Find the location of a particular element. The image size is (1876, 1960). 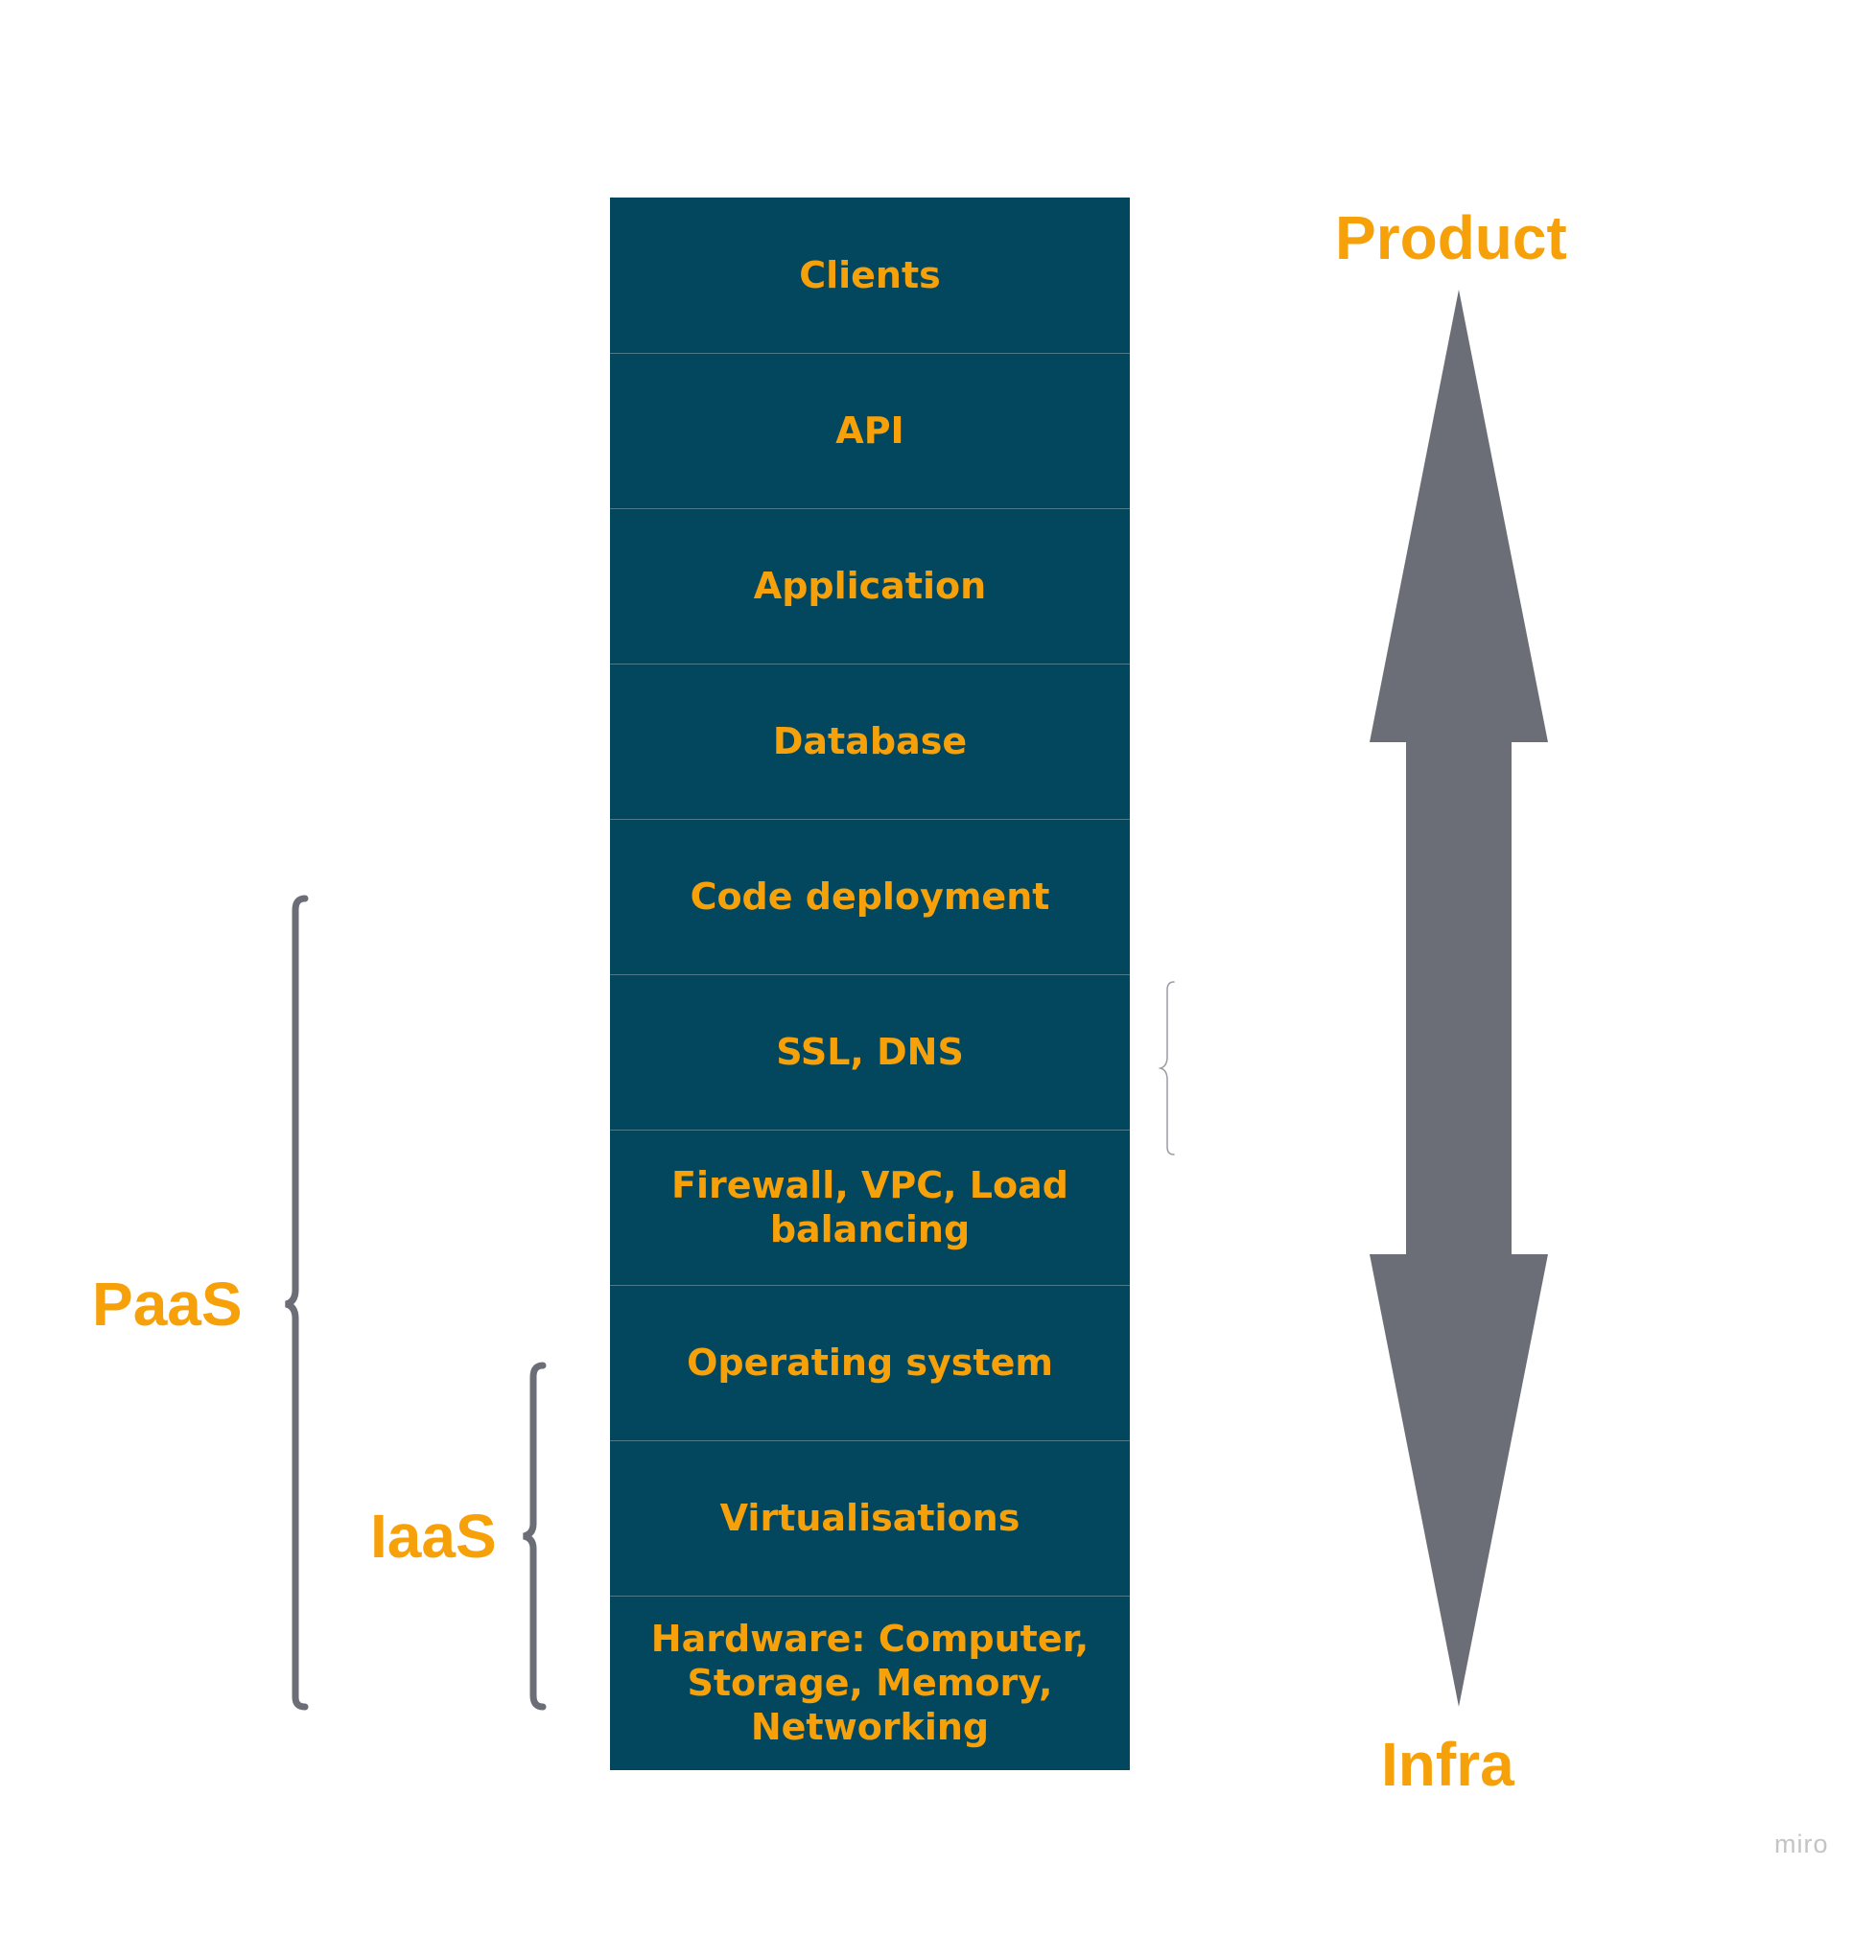

layer-firewall-vpc: Firewall, VPC, Load balancing is located at coordinates (869, 1207).